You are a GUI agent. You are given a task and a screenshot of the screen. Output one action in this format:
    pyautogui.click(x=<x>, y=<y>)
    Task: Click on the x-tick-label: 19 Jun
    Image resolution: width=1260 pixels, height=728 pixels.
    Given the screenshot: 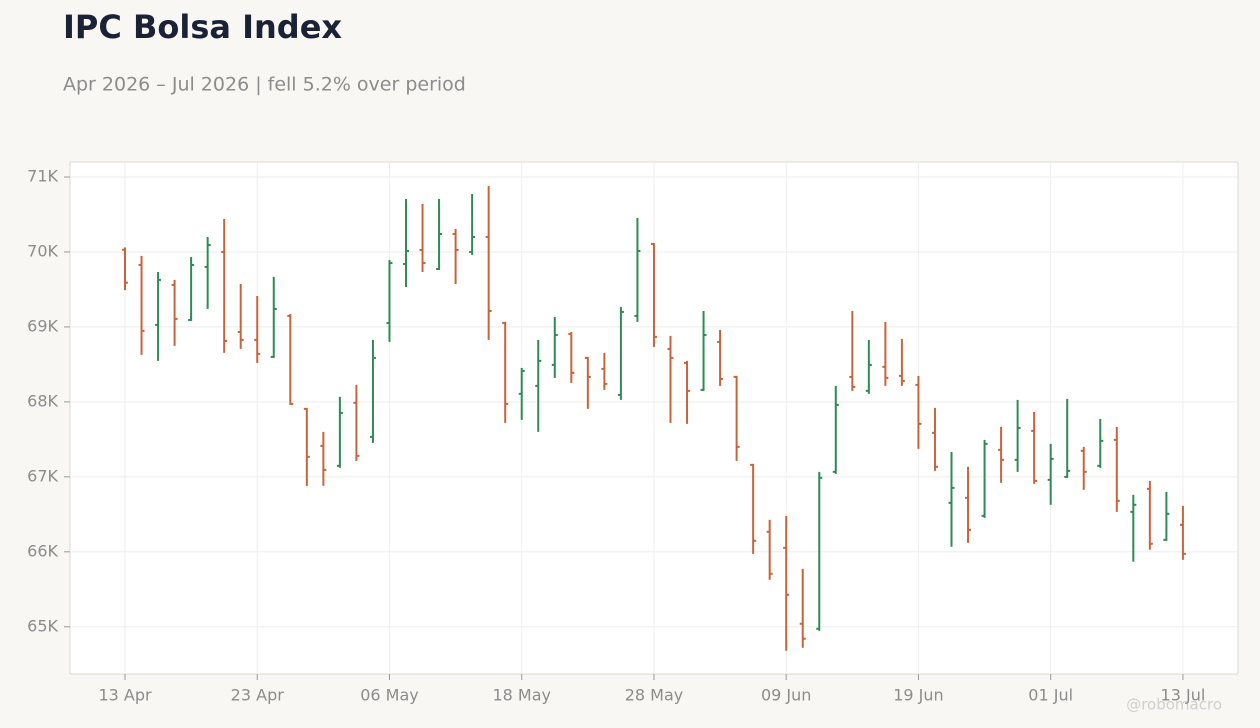 What is the action you would take?
    pyautogui.click(x=918, y=695)
    